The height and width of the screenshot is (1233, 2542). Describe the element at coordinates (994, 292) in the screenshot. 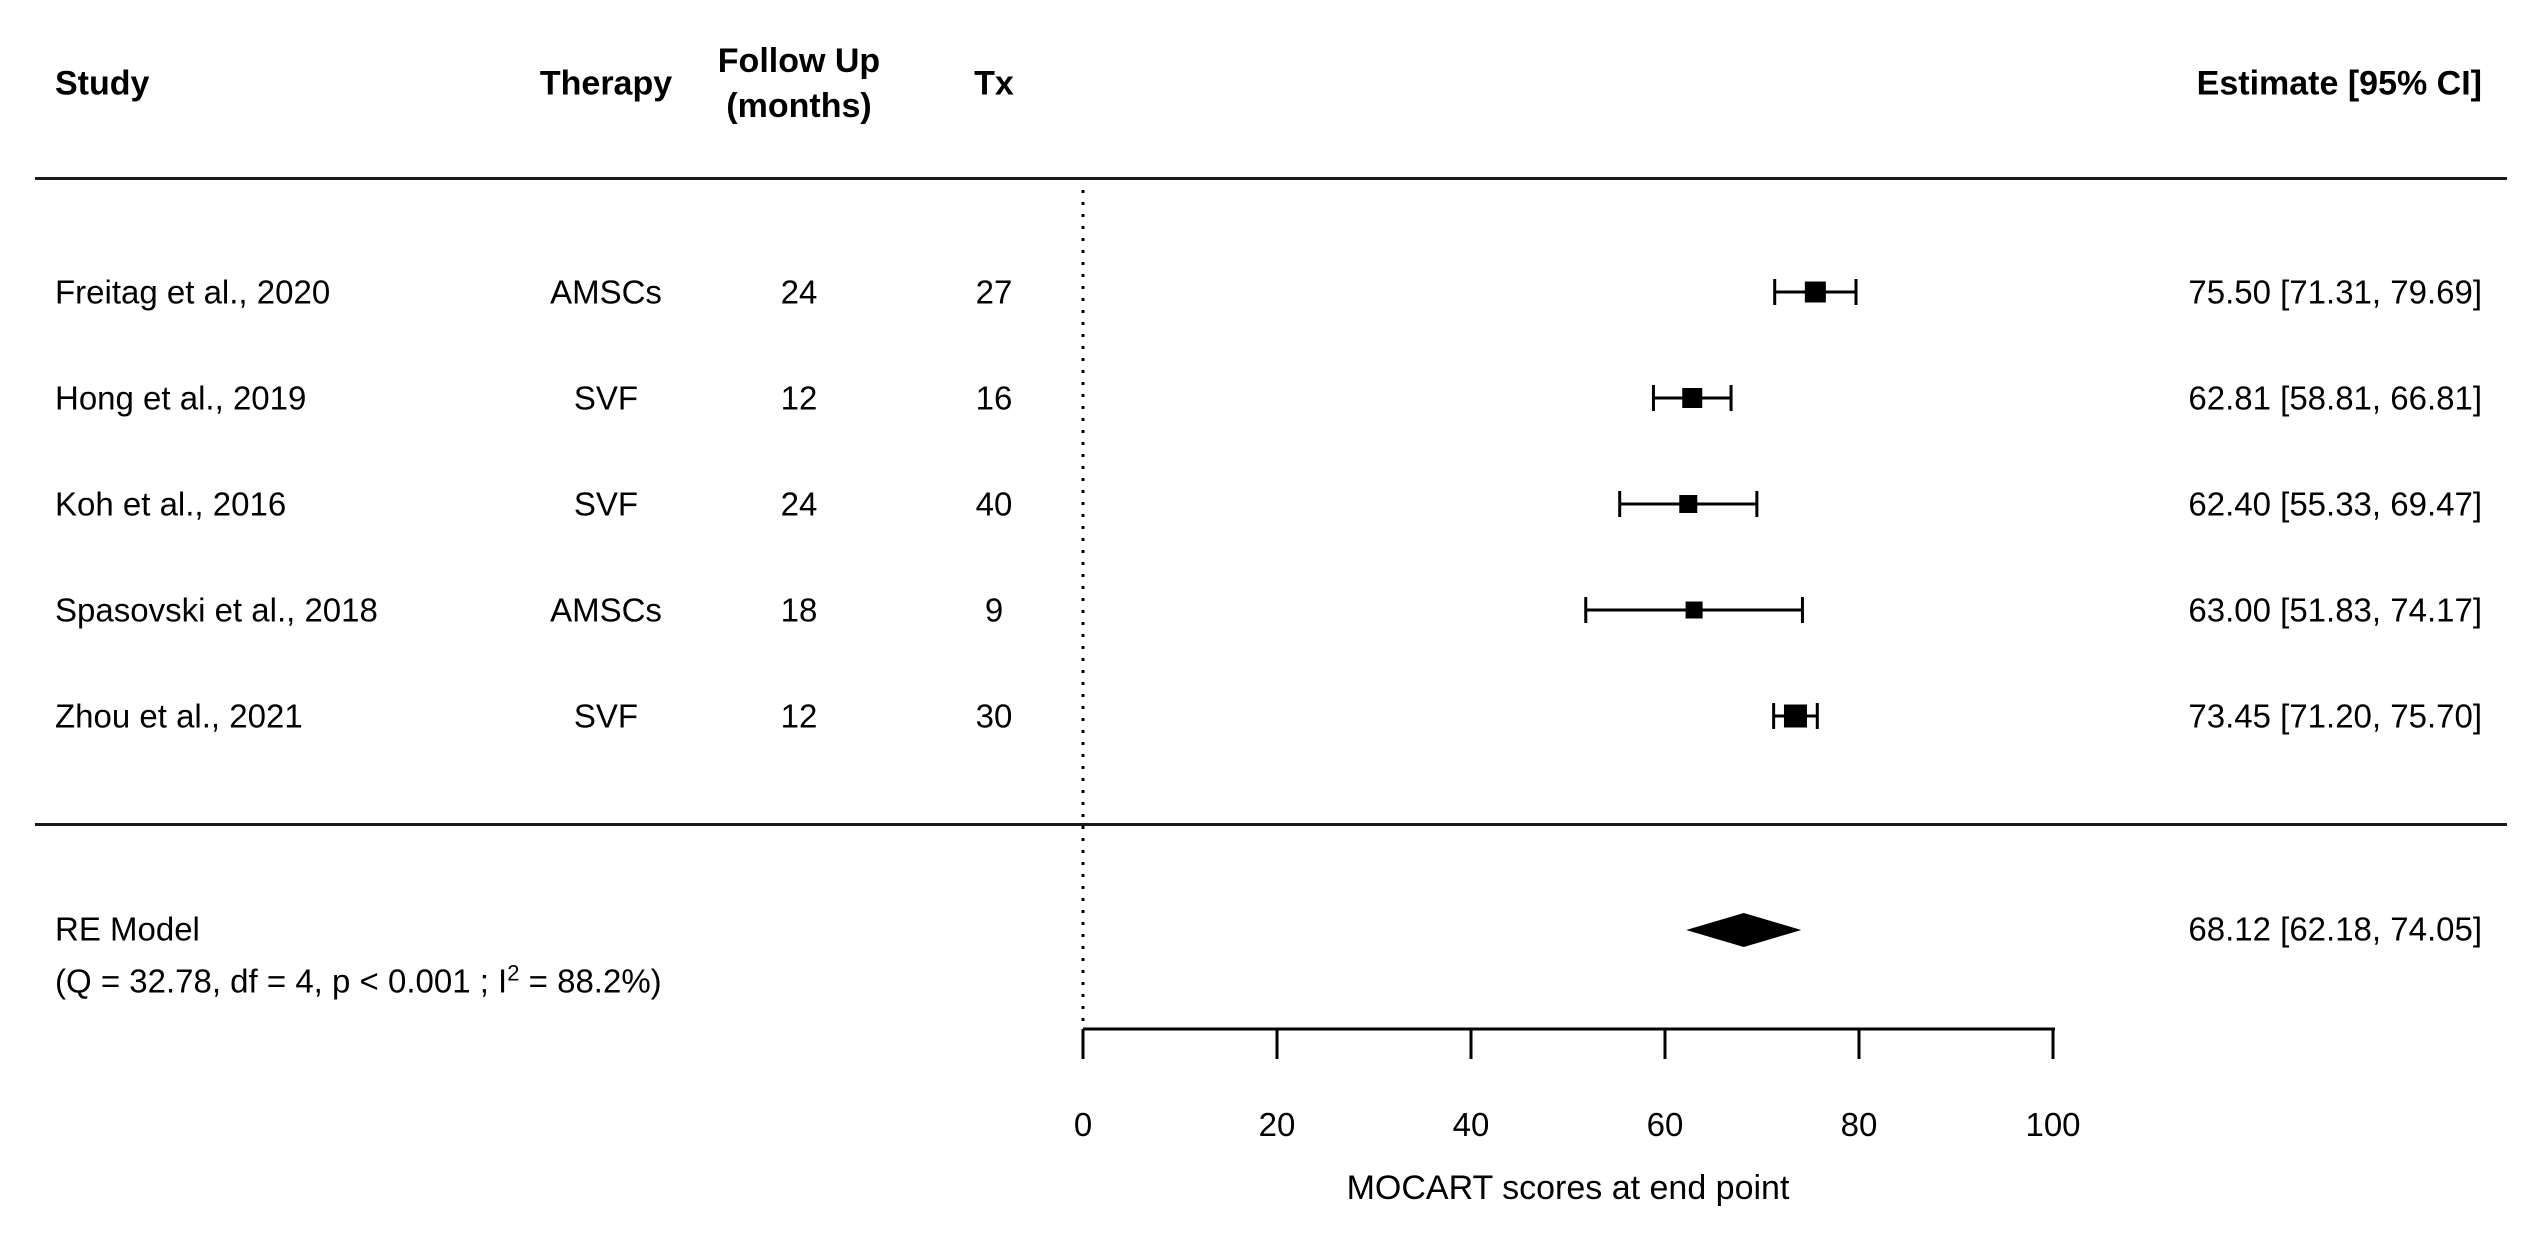

I see `tx-value: 27` at that location.